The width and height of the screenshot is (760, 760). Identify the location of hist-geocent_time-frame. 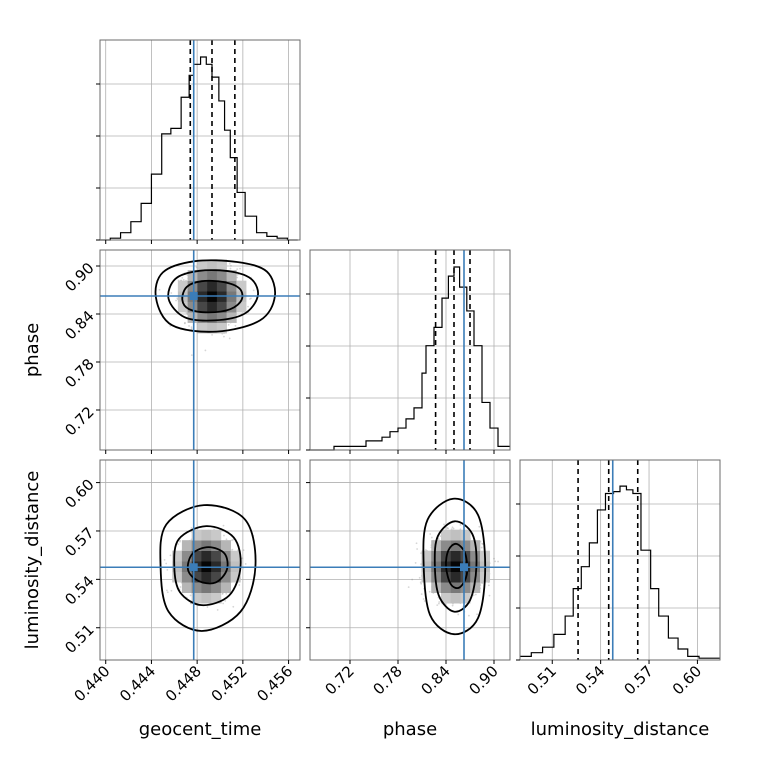
(200, 140).